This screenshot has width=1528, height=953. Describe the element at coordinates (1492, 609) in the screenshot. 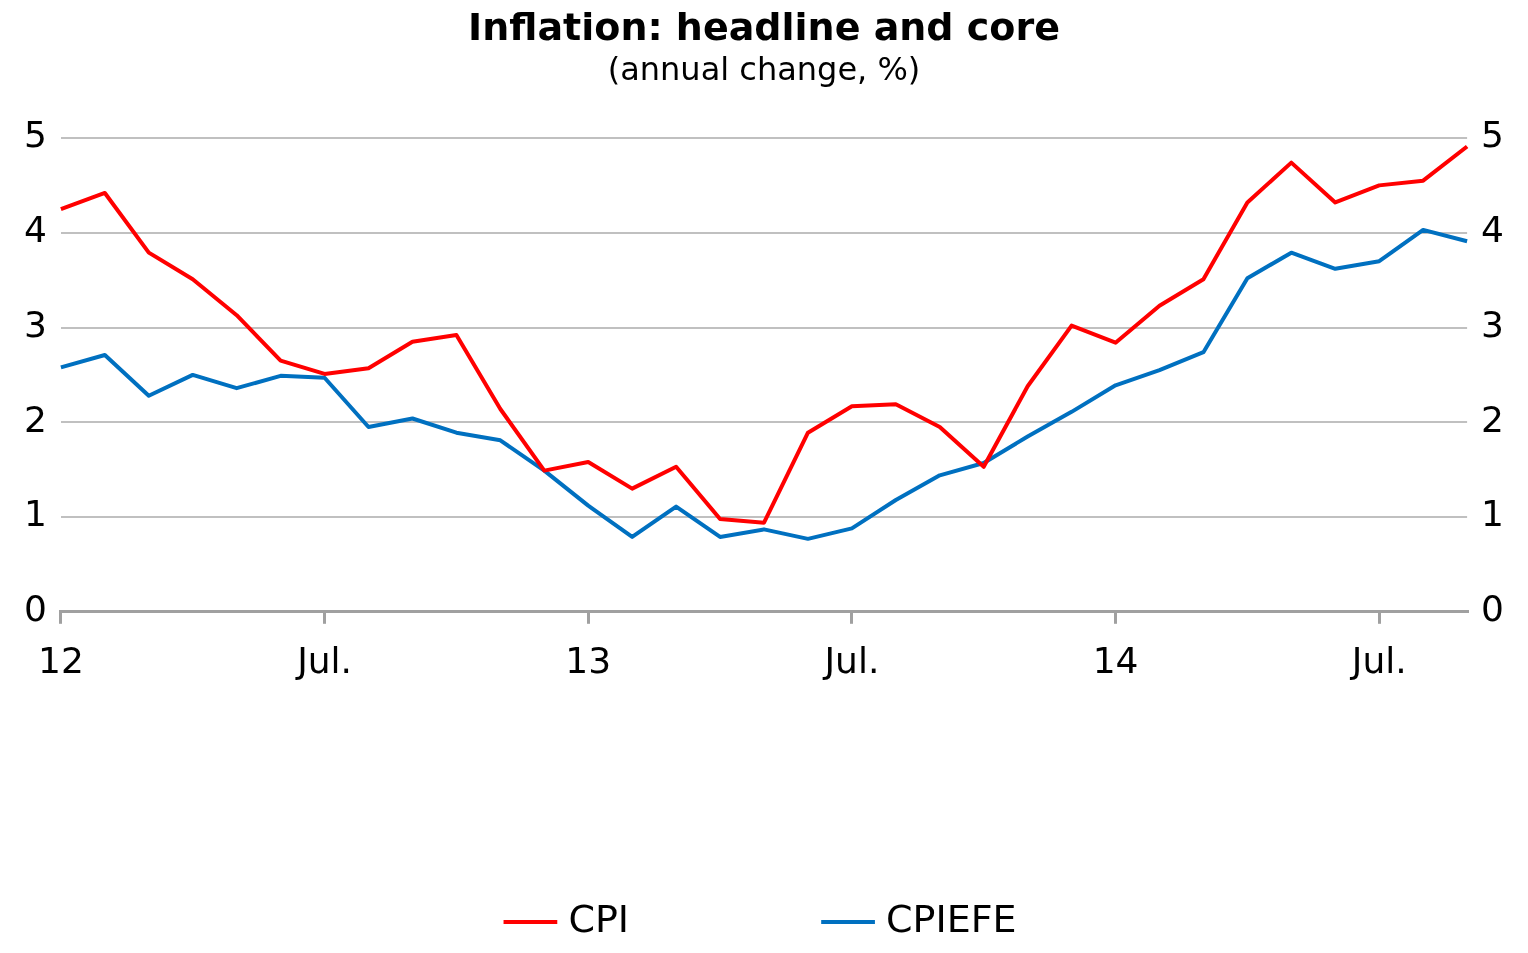

I see `y2-tick-label: 0` at that location.